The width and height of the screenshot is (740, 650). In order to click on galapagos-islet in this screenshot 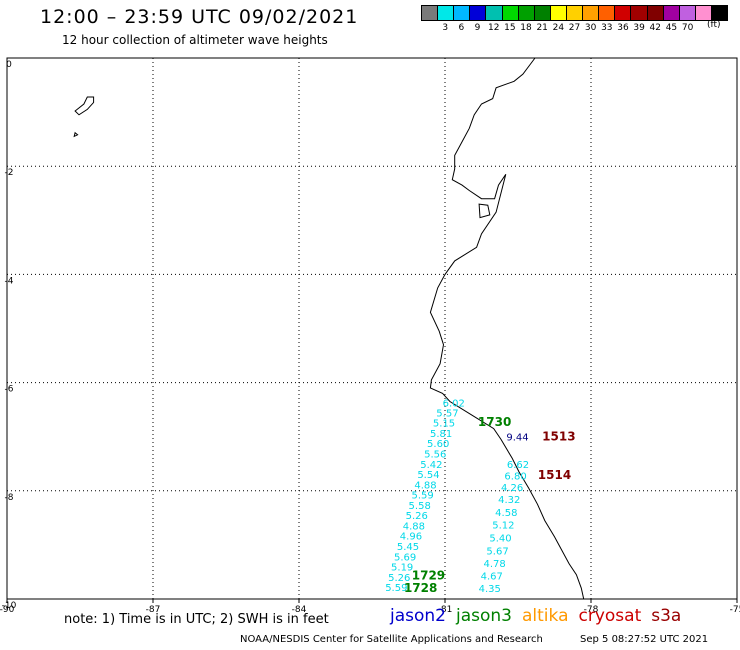, I will do `click(76, 134)`.